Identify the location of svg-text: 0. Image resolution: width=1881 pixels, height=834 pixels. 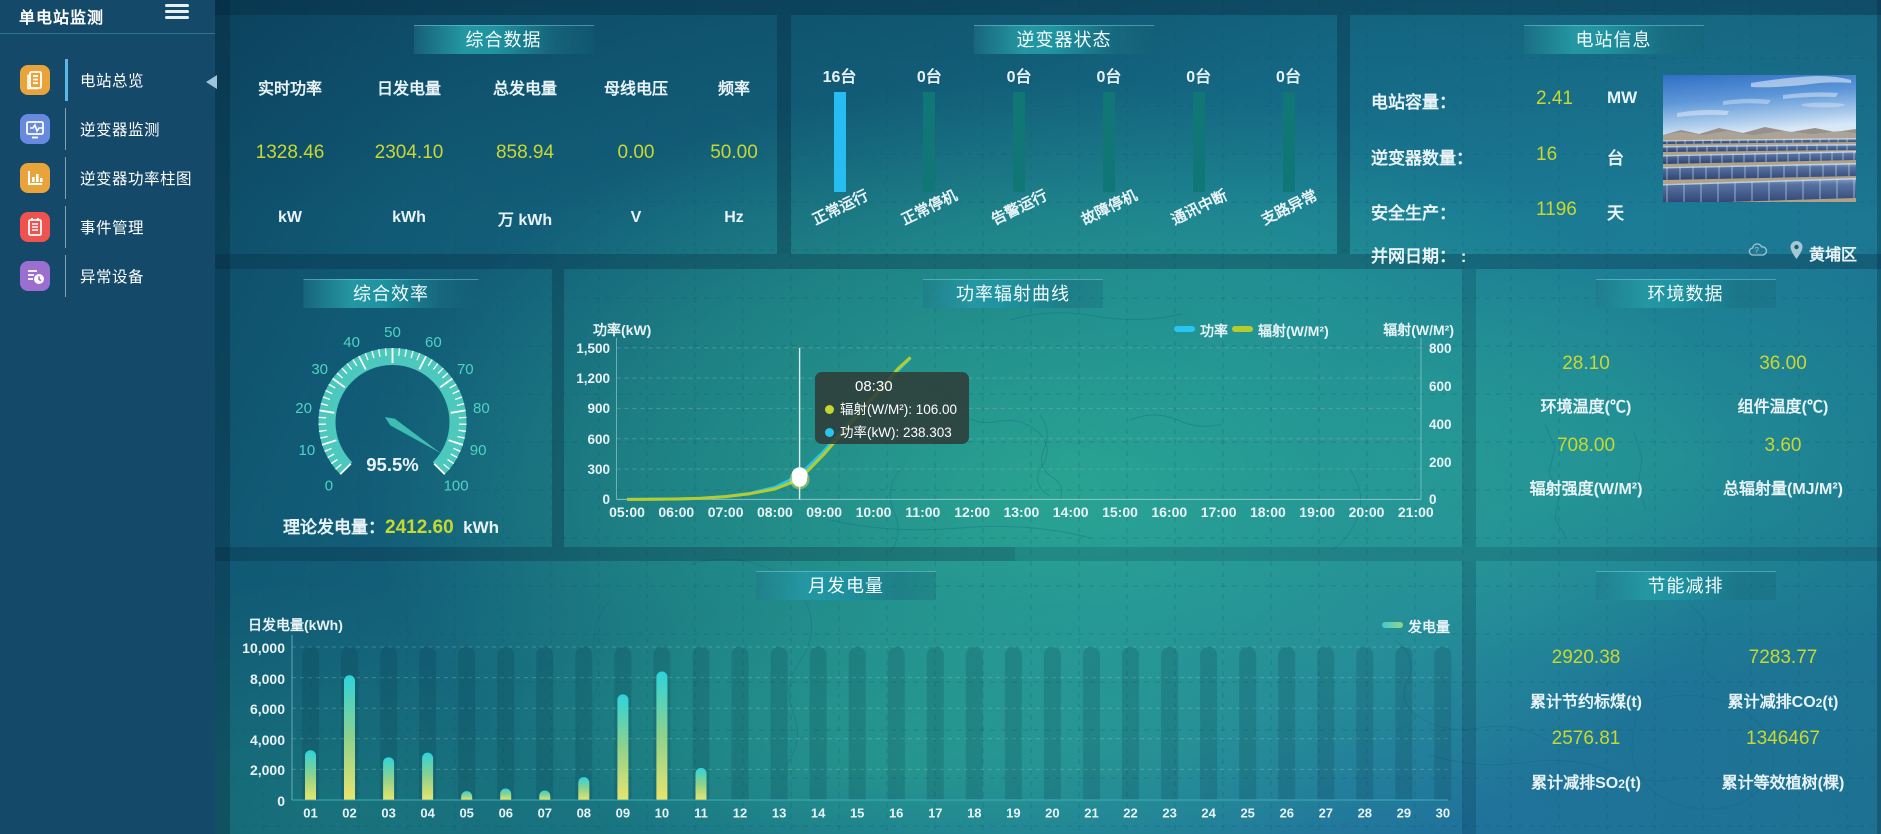
(329, 486).